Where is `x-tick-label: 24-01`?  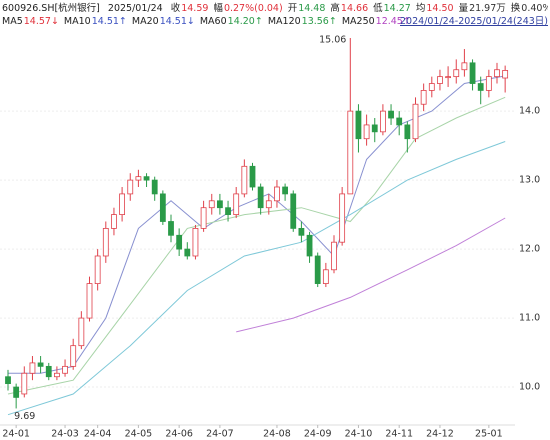 x-tick-label: 24-01 is located at coordinates (16, 434).